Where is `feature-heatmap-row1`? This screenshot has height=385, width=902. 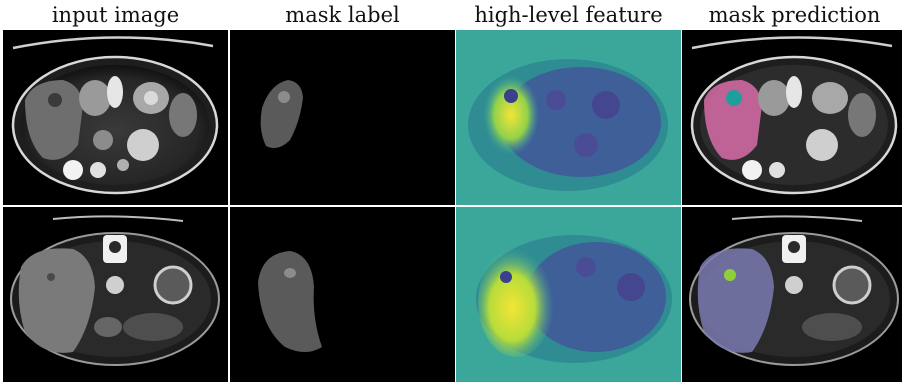
feature-heatmap-row1 is located at coordinates (568, 117).